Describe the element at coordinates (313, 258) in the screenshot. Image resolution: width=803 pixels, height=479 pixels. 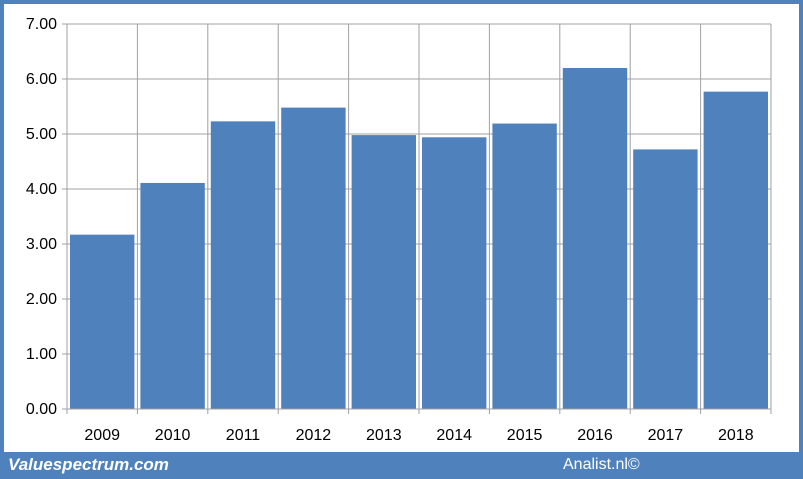
I see `bar-2012` at that location.